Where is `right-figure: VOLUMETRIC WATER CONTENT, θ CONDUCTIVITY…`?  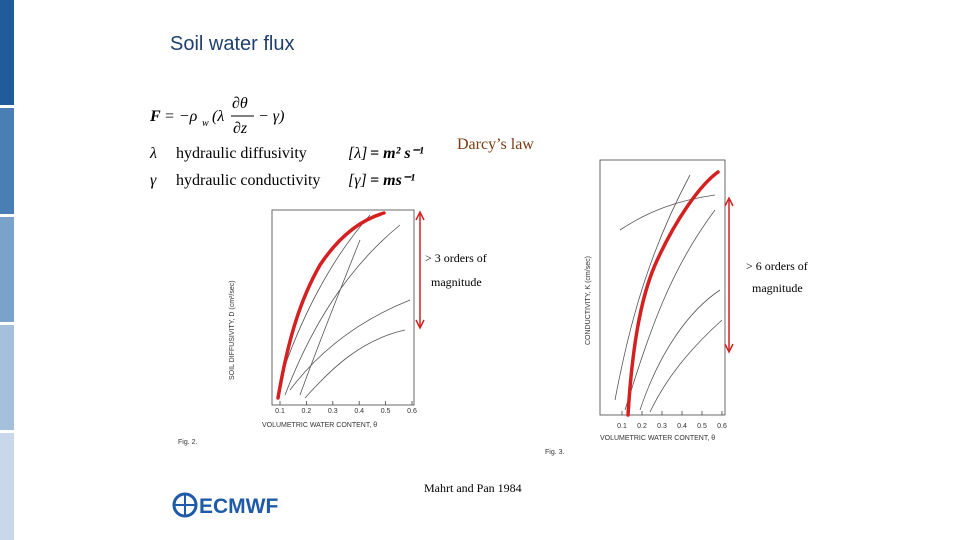
right-figure: VOLUMETRIC WATER CONTENT, θ CONDUCTIVITY… is located at coordinates (639, 307).